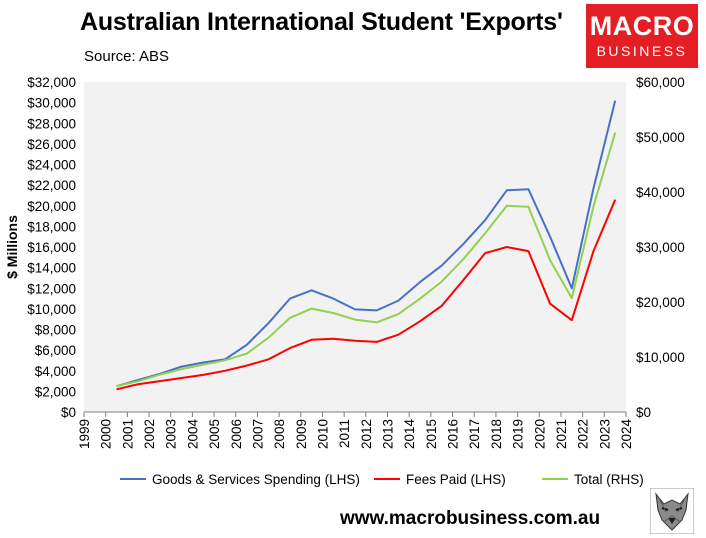  I want to click on y-left-tick-label: $16,000, so click(51, 247).